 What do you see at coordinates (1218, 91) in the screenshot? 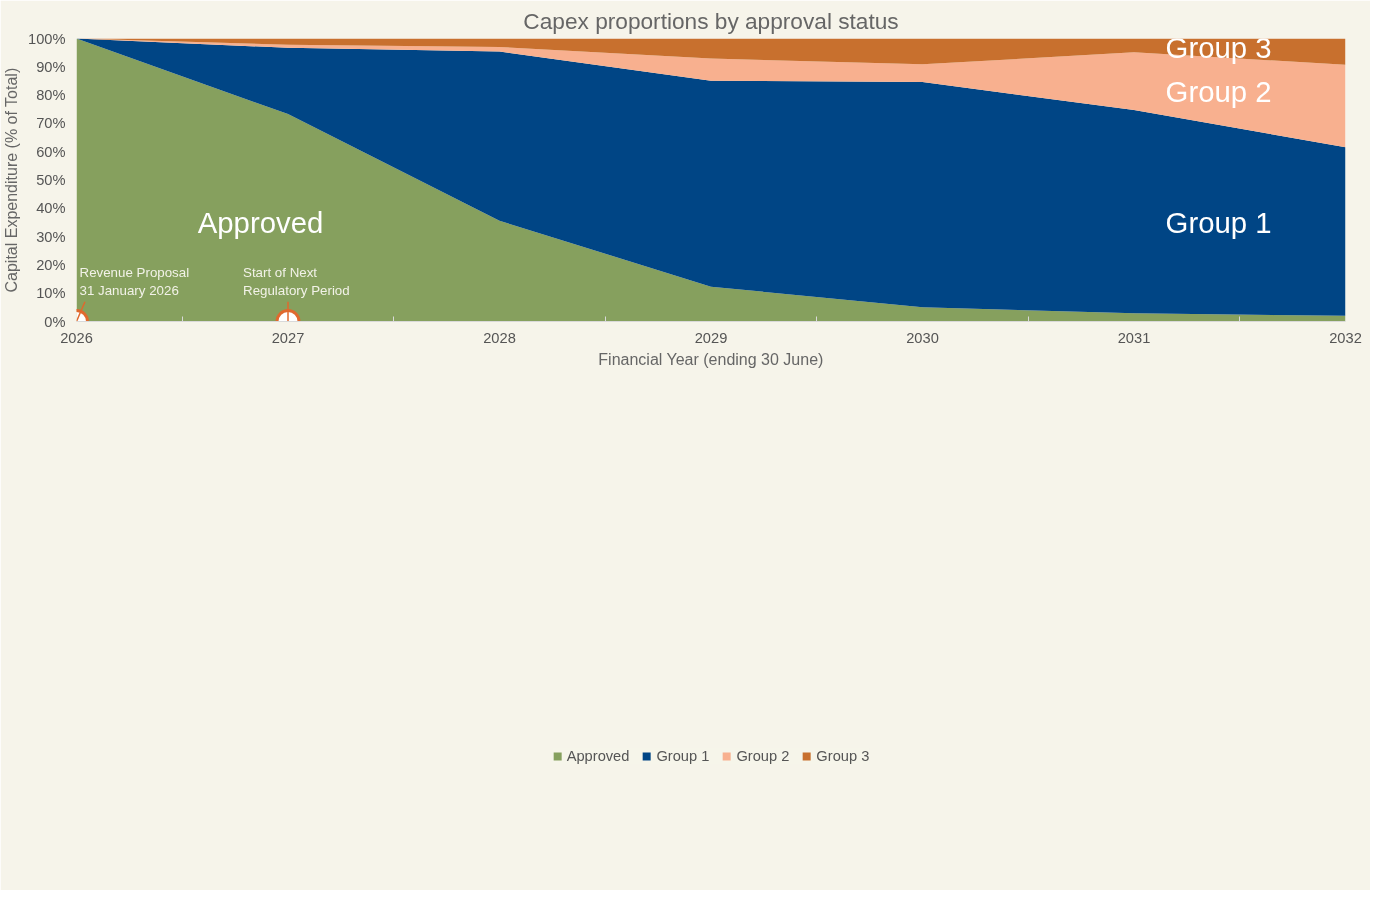
I see `text: Group 2` at bounding box center [1218, 91].